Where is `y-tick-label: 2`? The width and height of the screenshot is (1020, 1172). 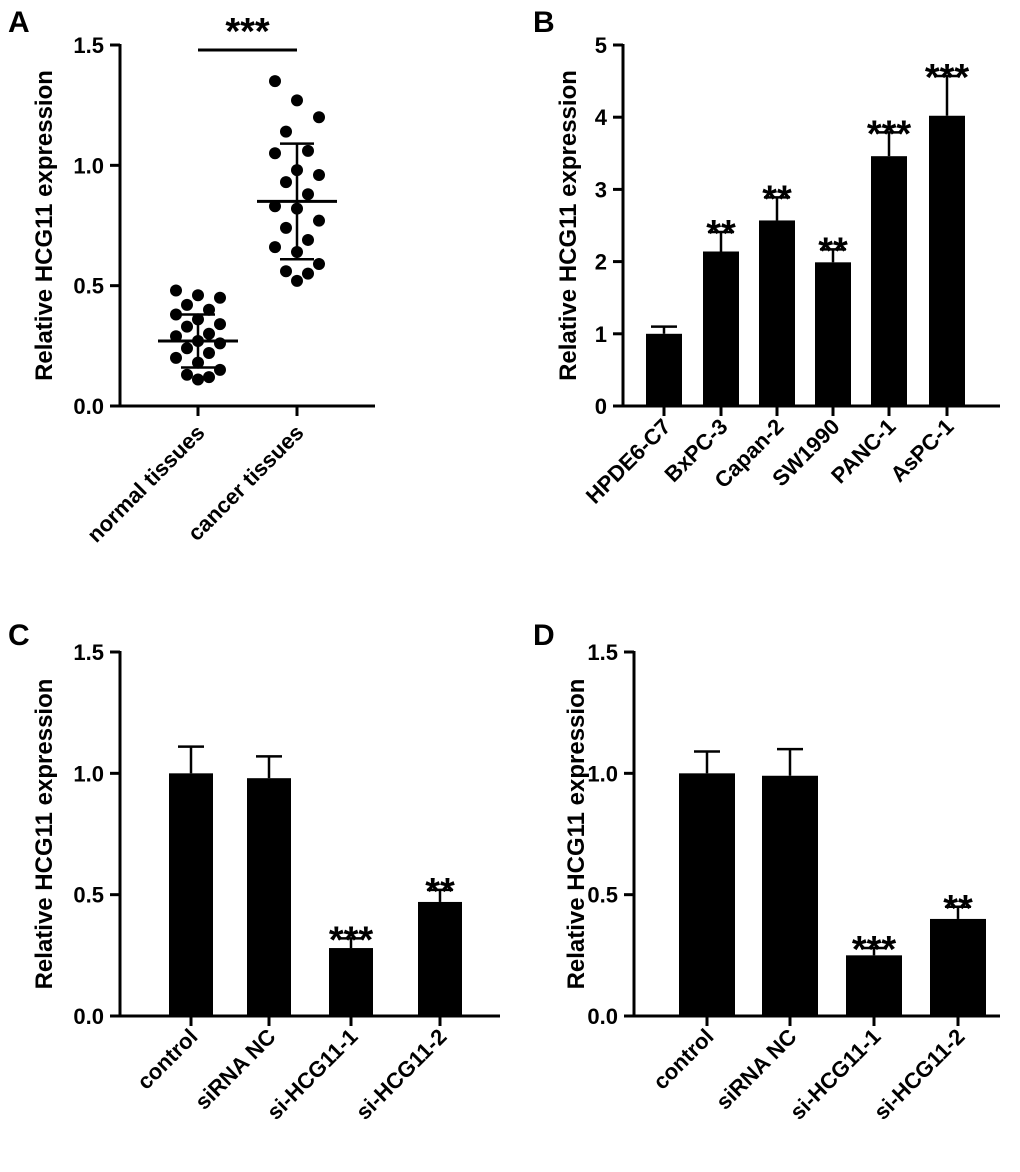 y-tick-label: 2 is located at coordinates (601, 262).